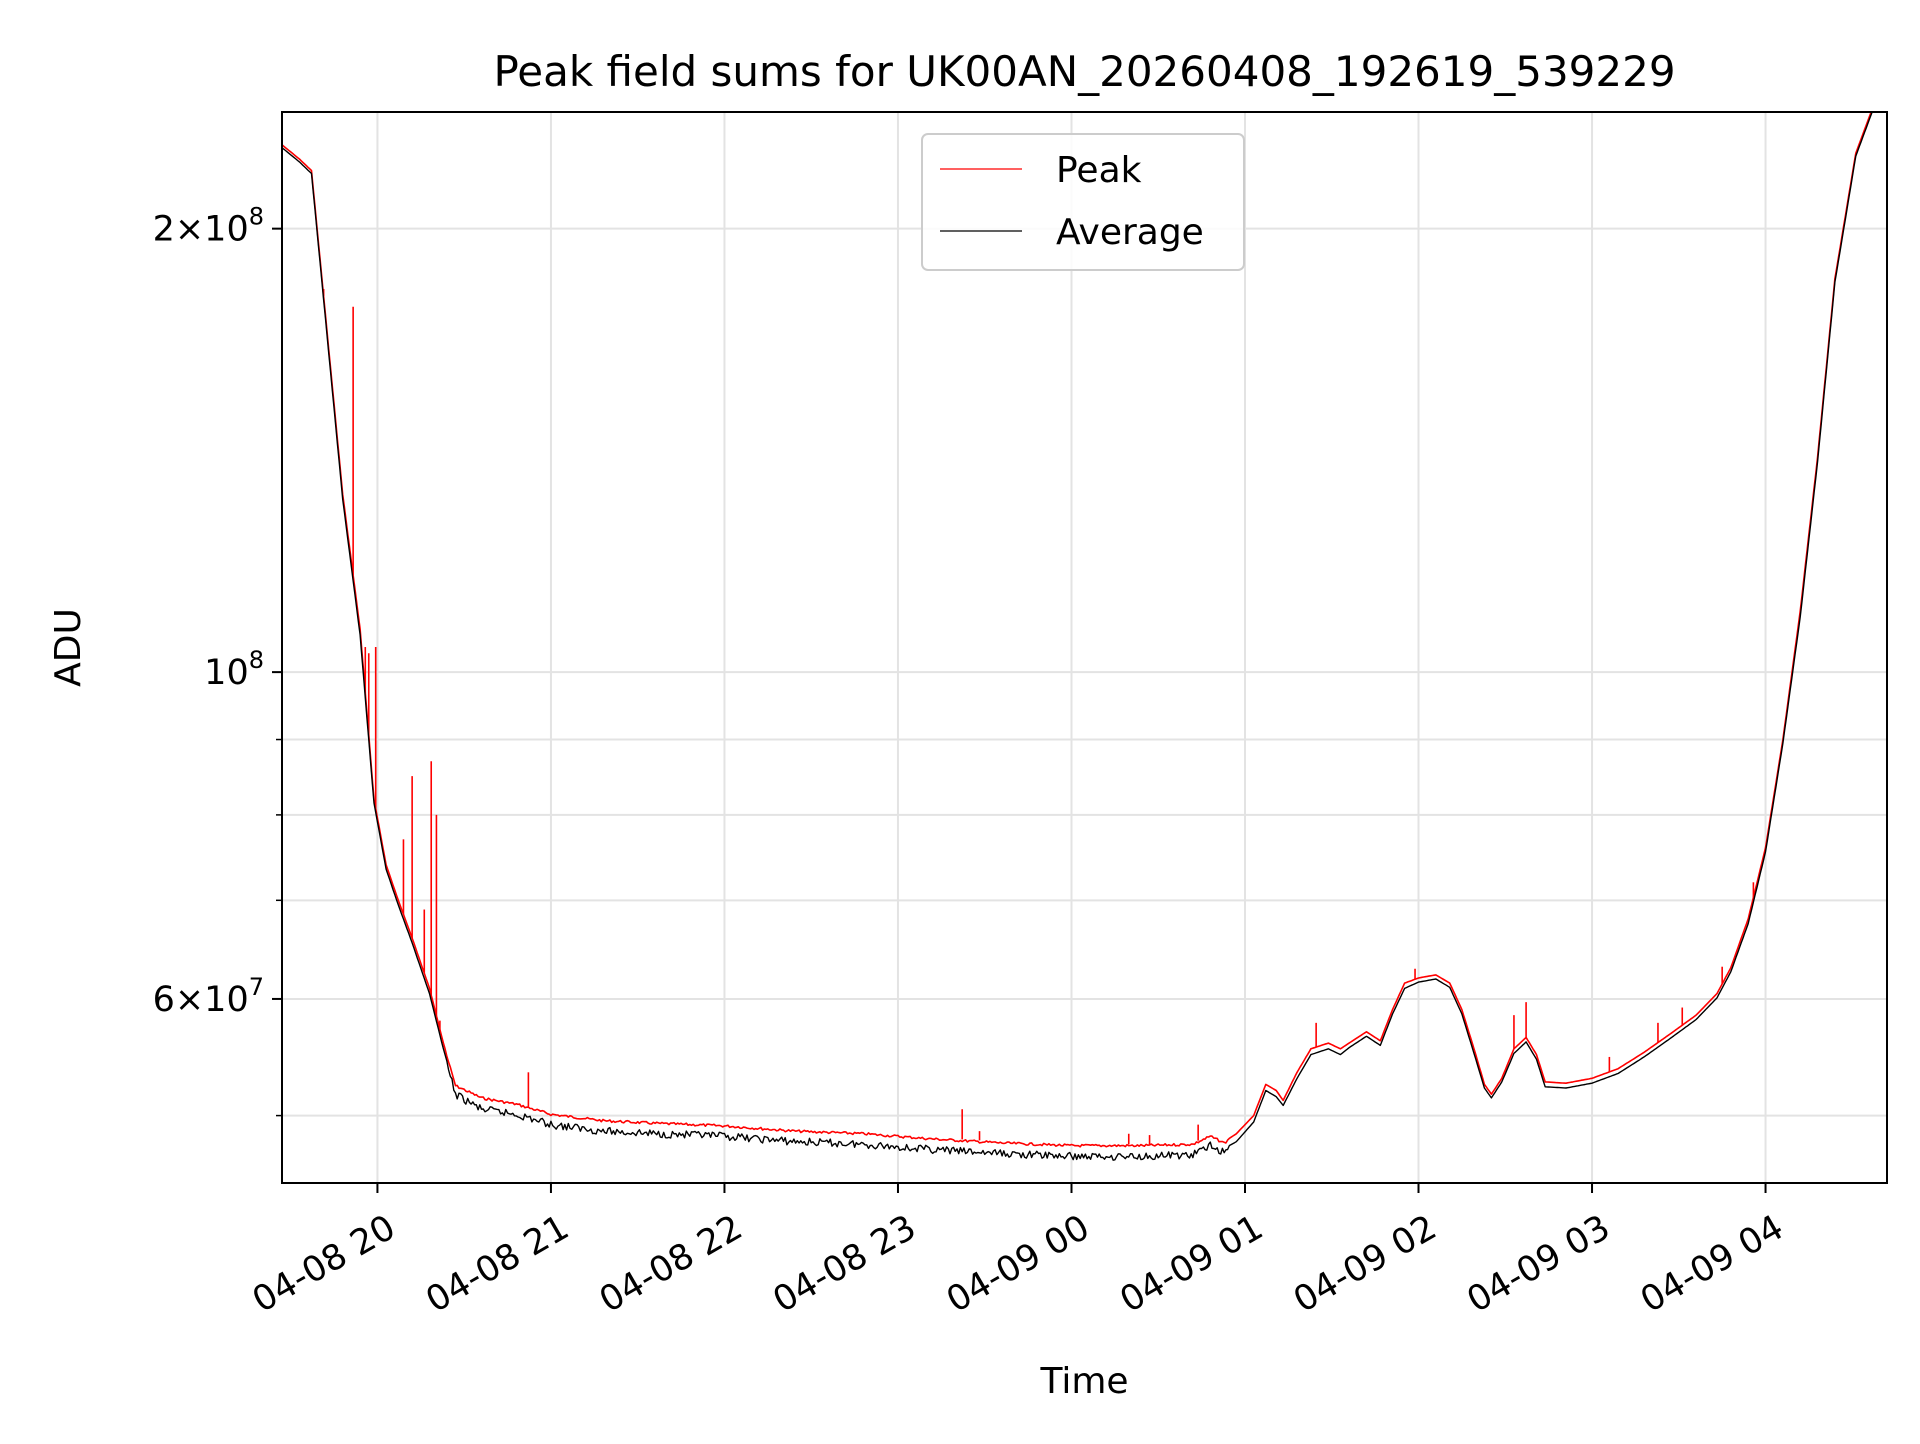 The width and height of the screenshot is (1920, 1444). What do you see at coordinates (208, 996) in the screenshot?
I see `y-tick-label: 6×107` at bounding box center [208, 996].